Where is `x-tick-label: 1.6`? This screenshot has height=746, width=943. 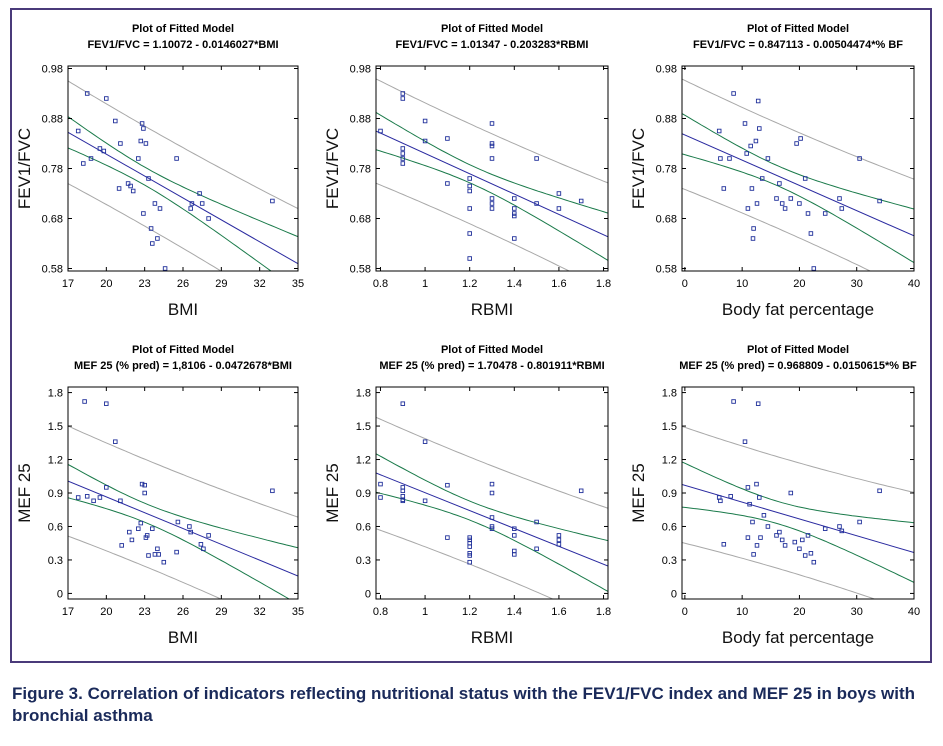
x-tick-label: 1.6 is located at coordinates (558, 612).